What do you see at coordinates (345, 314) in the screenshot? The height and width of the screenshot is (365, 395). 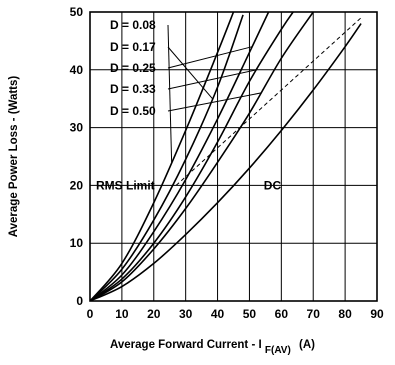 I see `x-tick-label: 80` at bounding box center [345, 314].